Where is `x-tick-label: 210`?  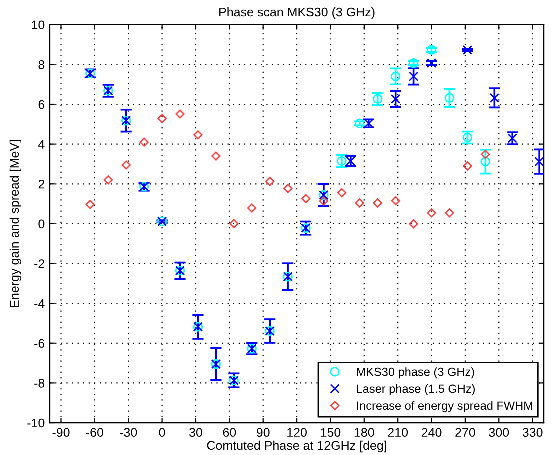 x-tick-label: 210 is located at coordinates (398, 433).